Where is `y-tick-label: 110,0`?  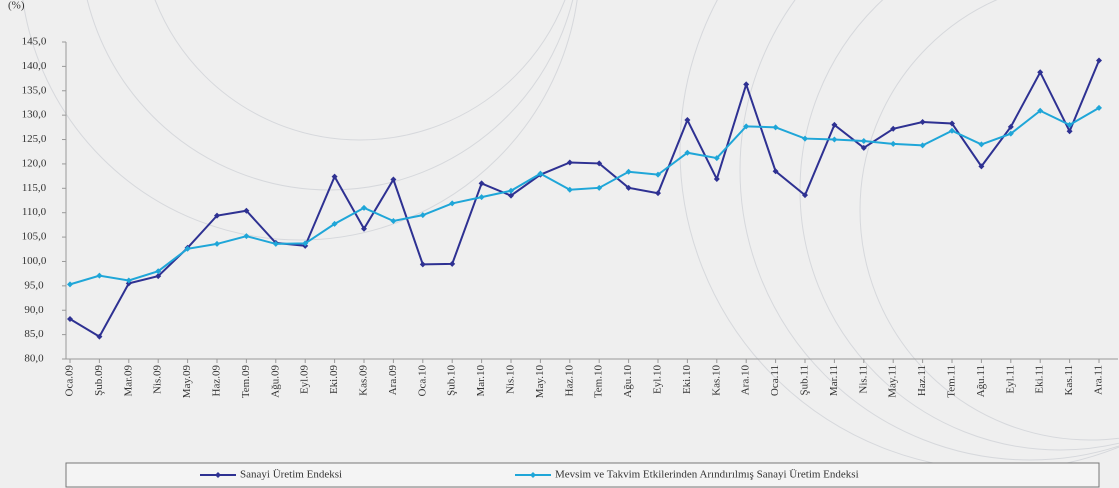 y-tick-label: 110,0 is located at coordinates (34, 212).